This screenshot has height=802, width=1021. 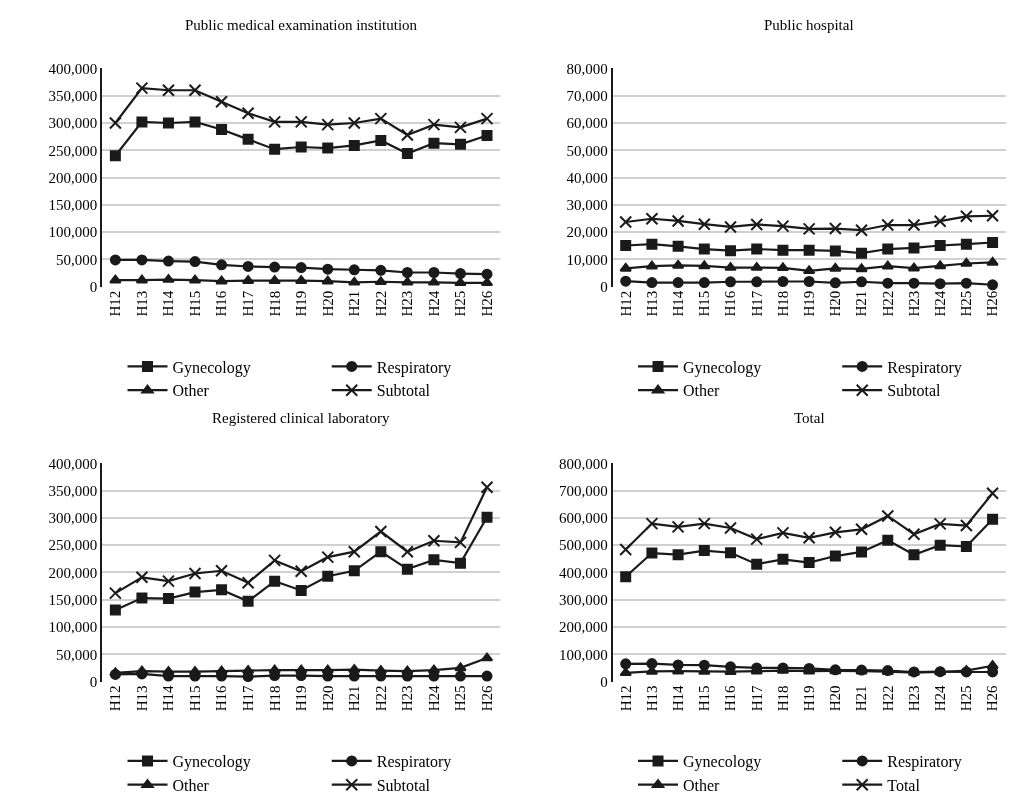 What do you see at coordinates (583, 463) in the screenshot?
I see `y-tick-label: 800,000` at bounding box center [583, 463].